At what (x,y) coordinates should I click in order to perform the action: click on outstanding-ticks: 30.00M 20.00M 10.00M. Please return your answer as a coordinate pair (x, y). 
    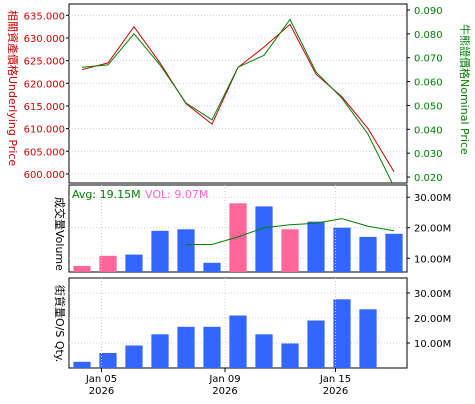
    Looking at the image, I should click on (429, 319).